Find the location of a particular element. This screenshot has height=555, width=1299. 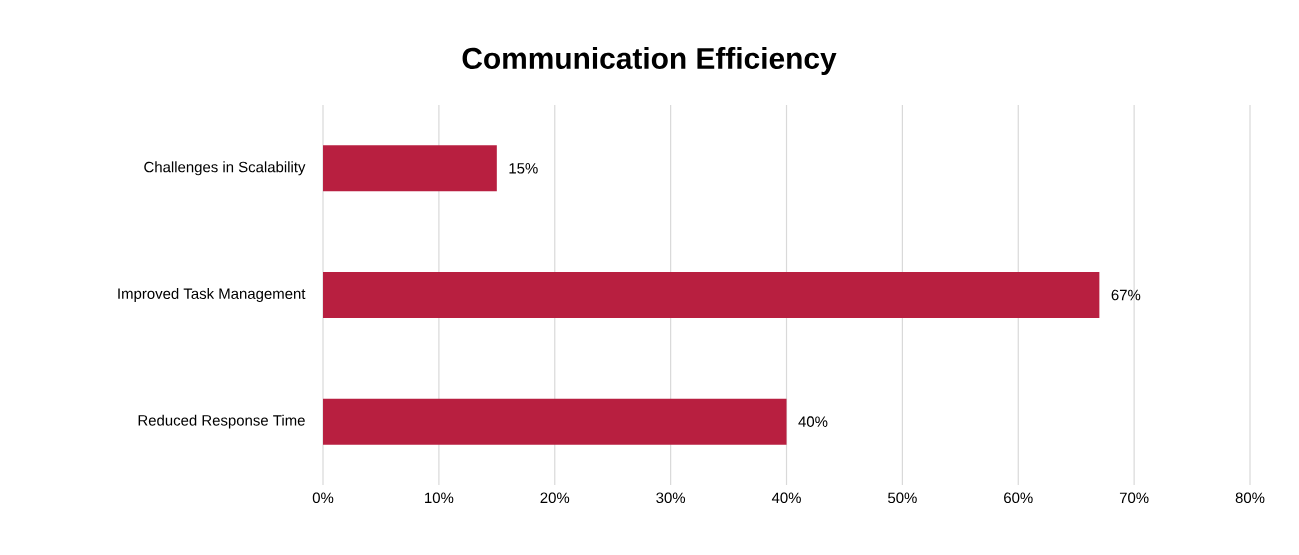

chart-title: Communication Efficiency is located at coordinates (649, 61).